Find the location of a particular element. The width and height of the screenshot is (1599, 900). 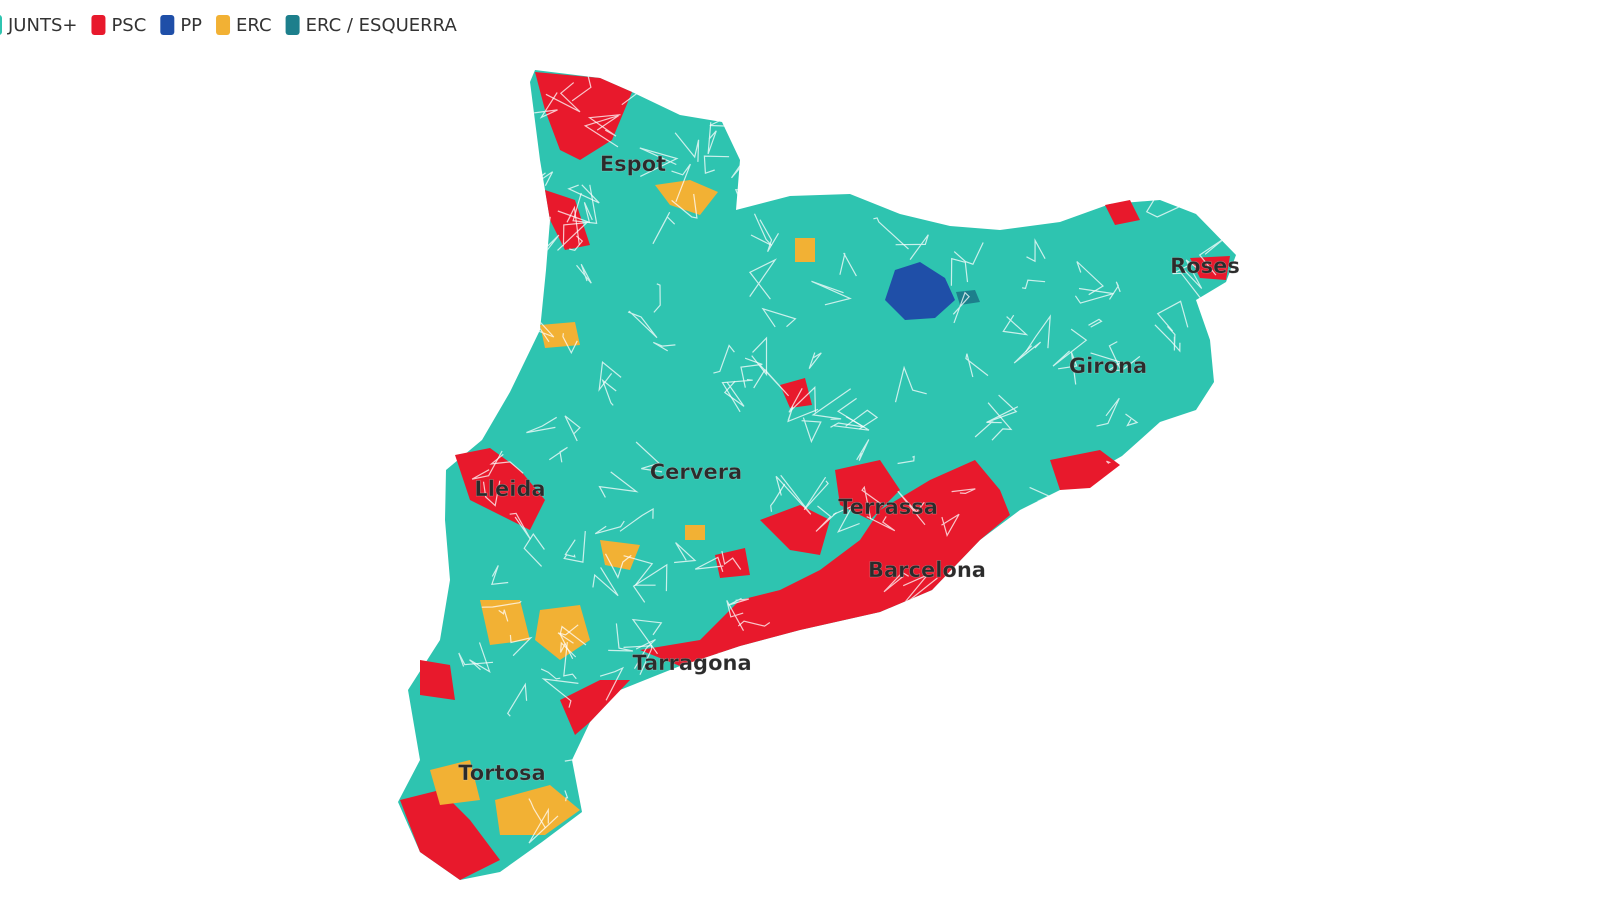

legend: JUNTS+ PSC PP ERC ERC / ESQUERRA is located at coordinates (228, 25).